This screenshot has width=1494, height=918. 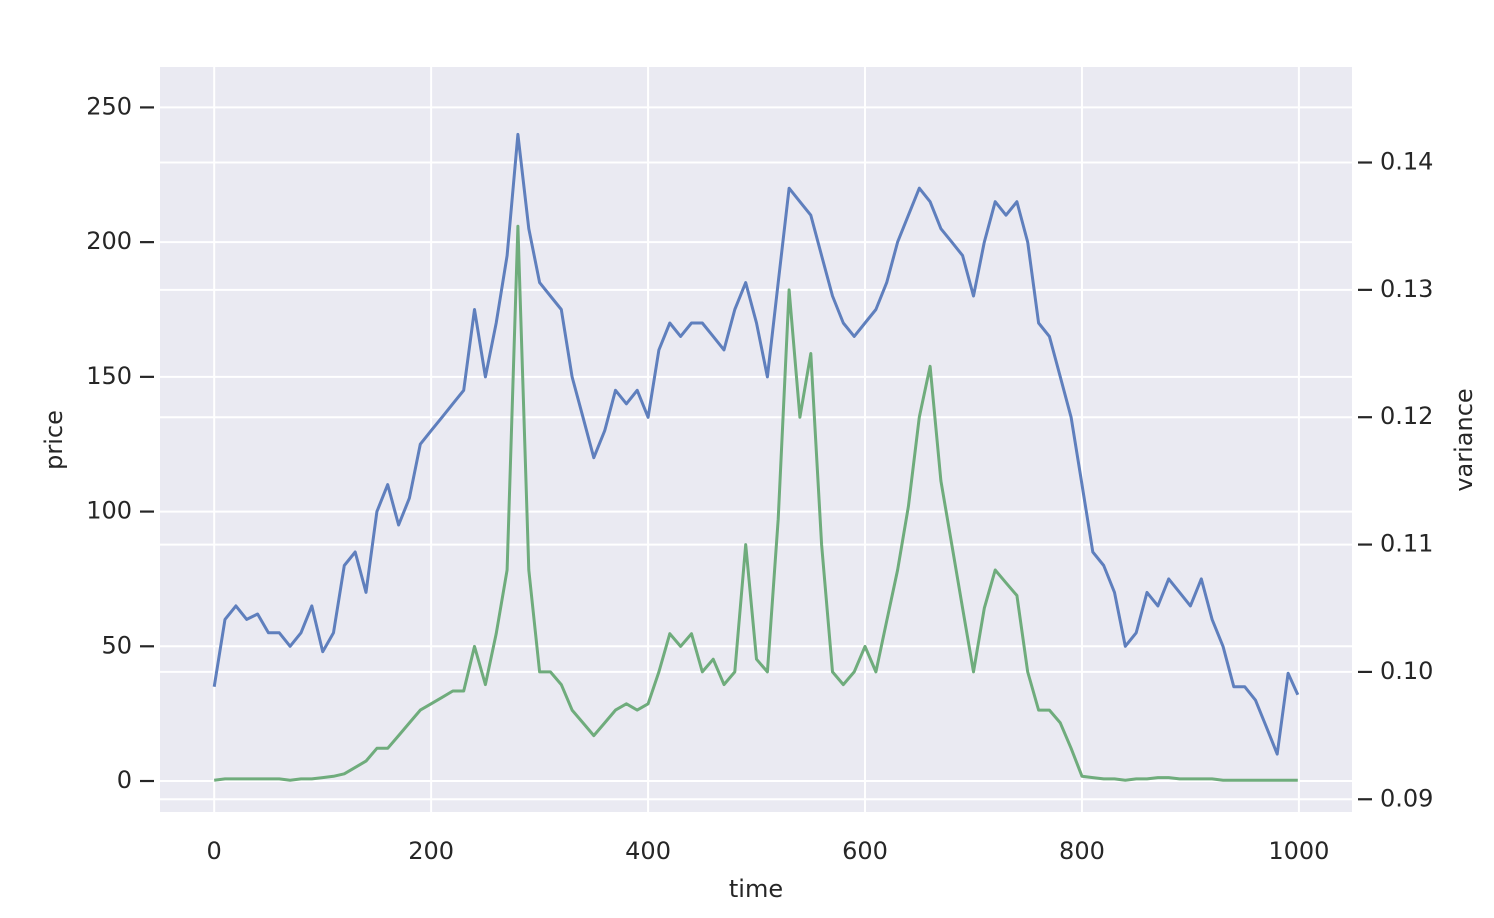 What do you see at coordinates (116, 645) in the screenshot?
I see `y-tick-label: 50` at bounding box center [116, 645].